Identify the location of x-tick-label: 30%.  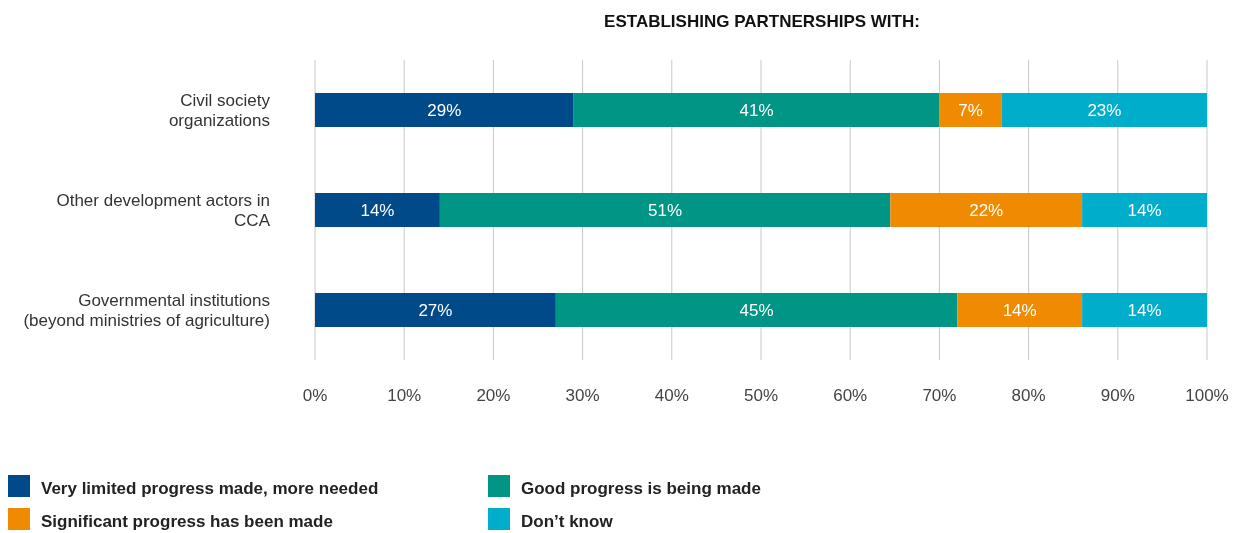
(582, 395).